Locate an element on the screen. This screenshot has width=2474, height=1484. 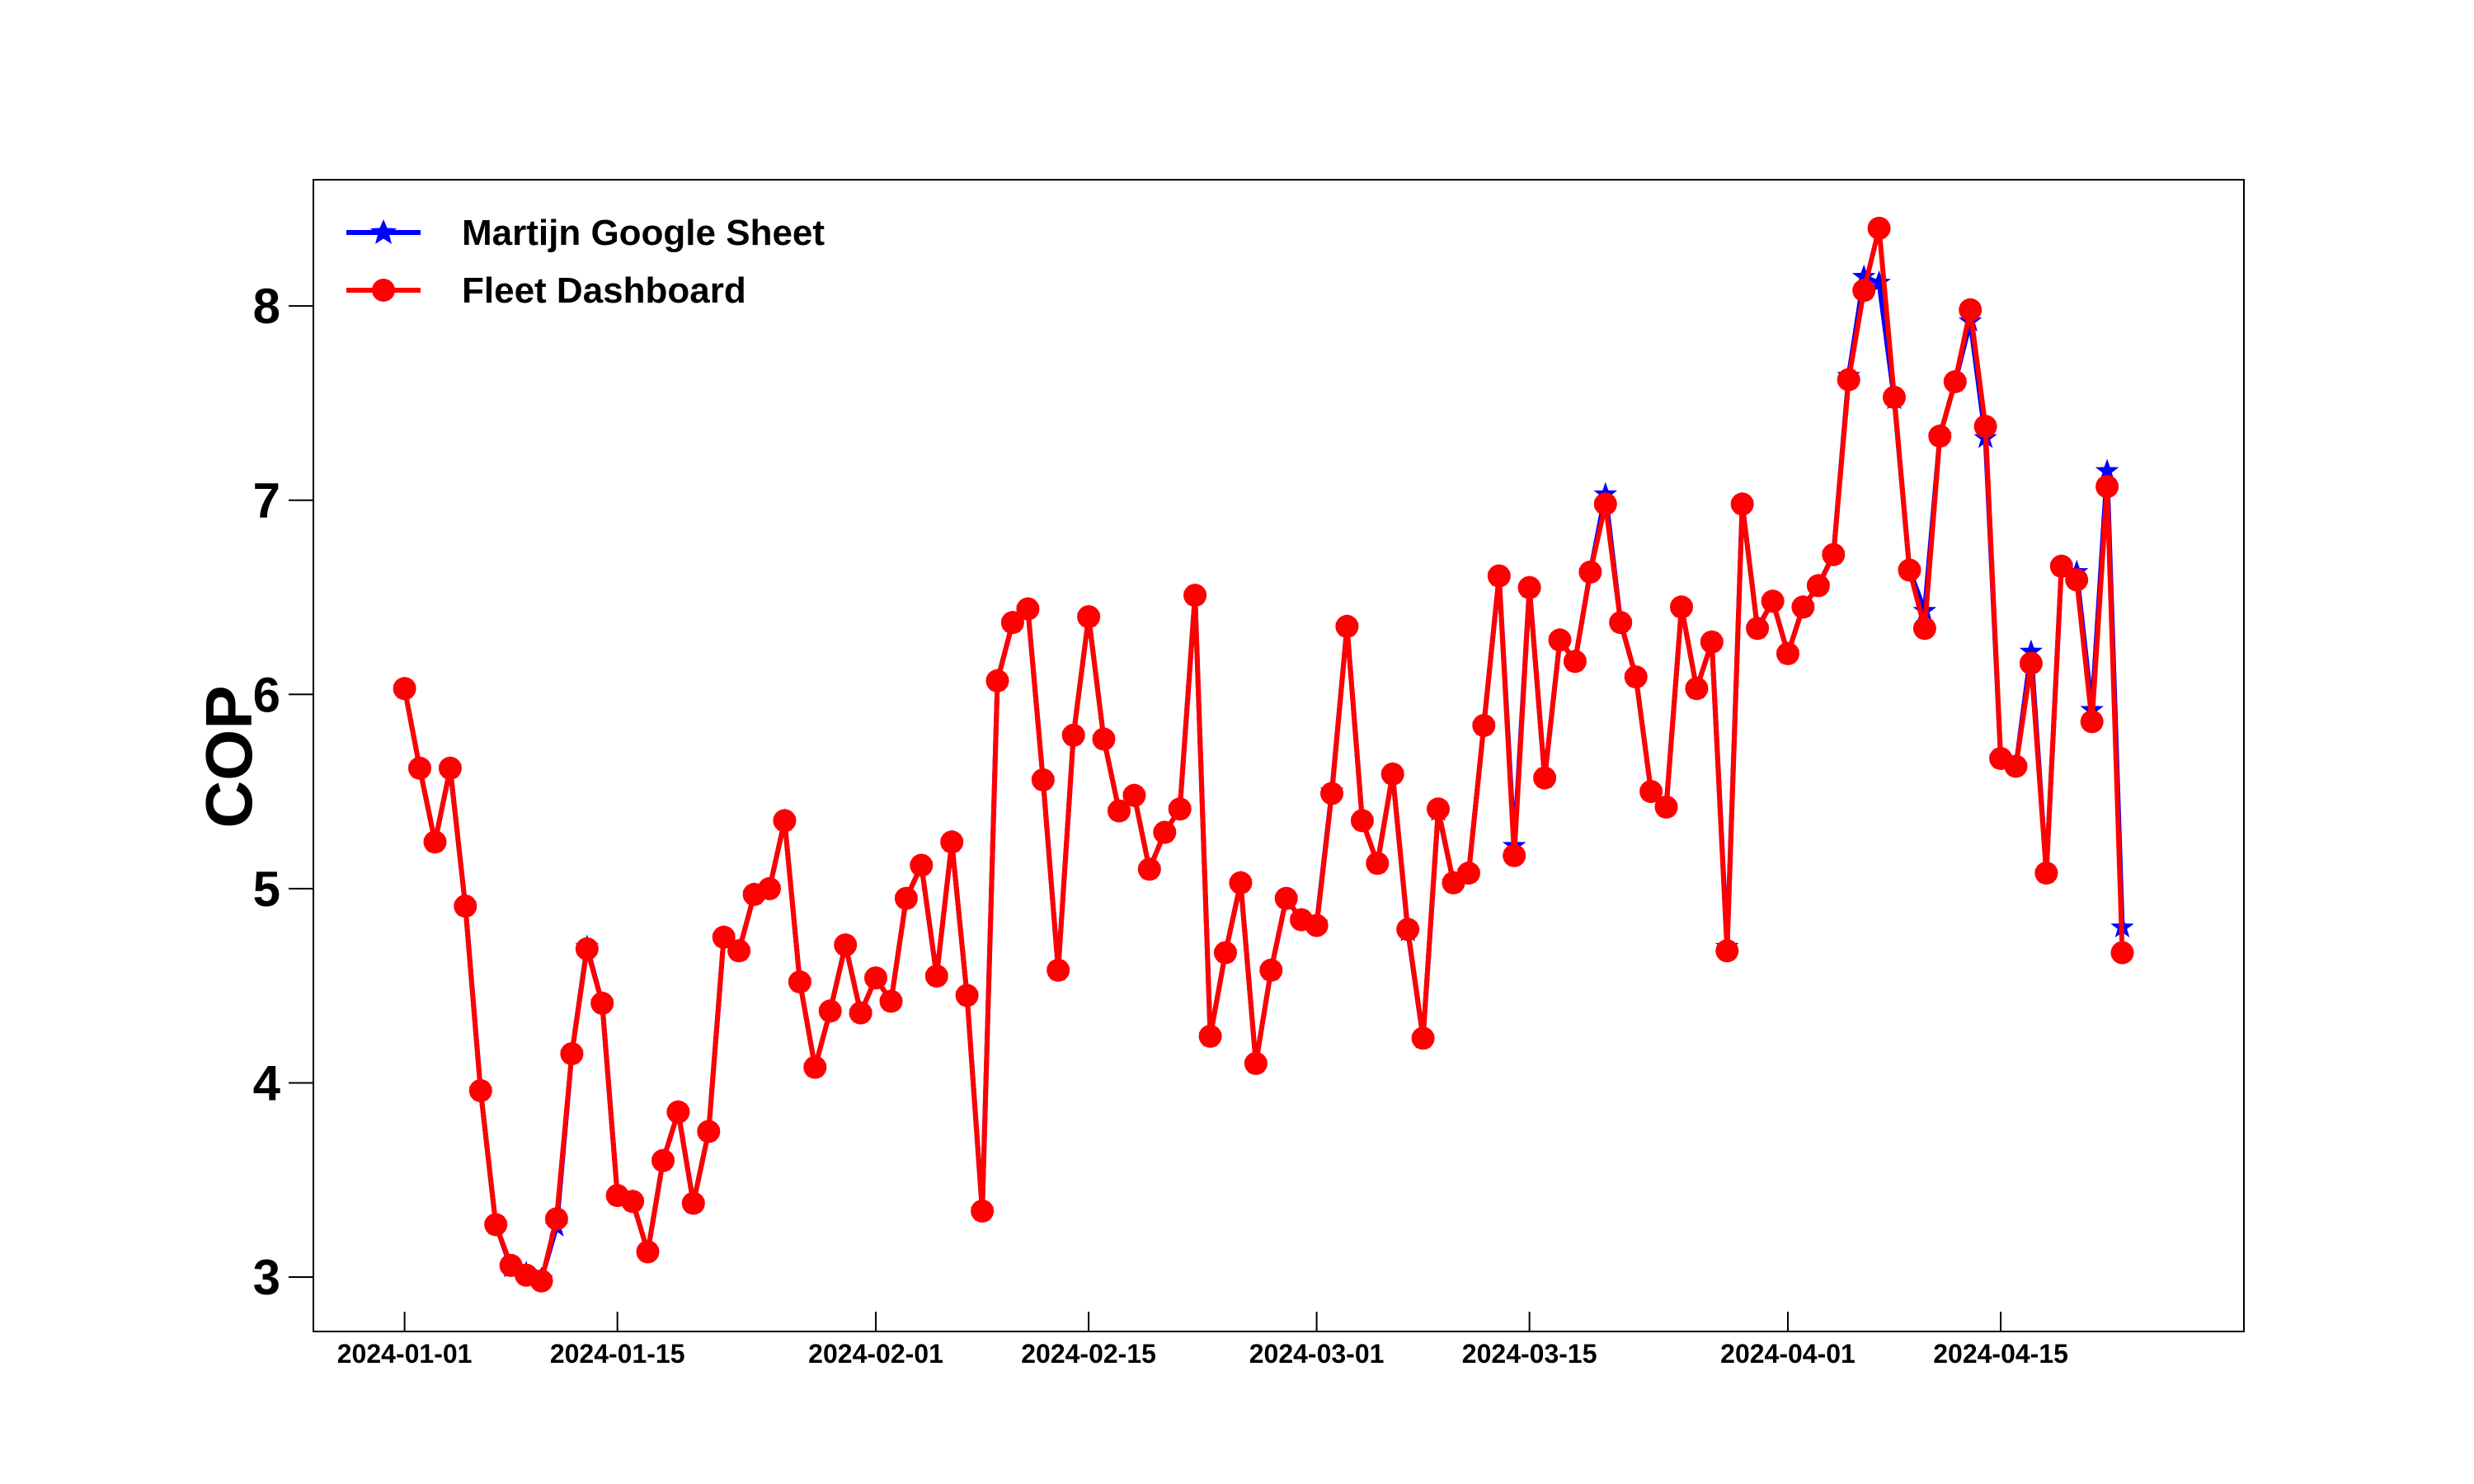
y-tick-label: 7 is located at coordinates (266, 500).